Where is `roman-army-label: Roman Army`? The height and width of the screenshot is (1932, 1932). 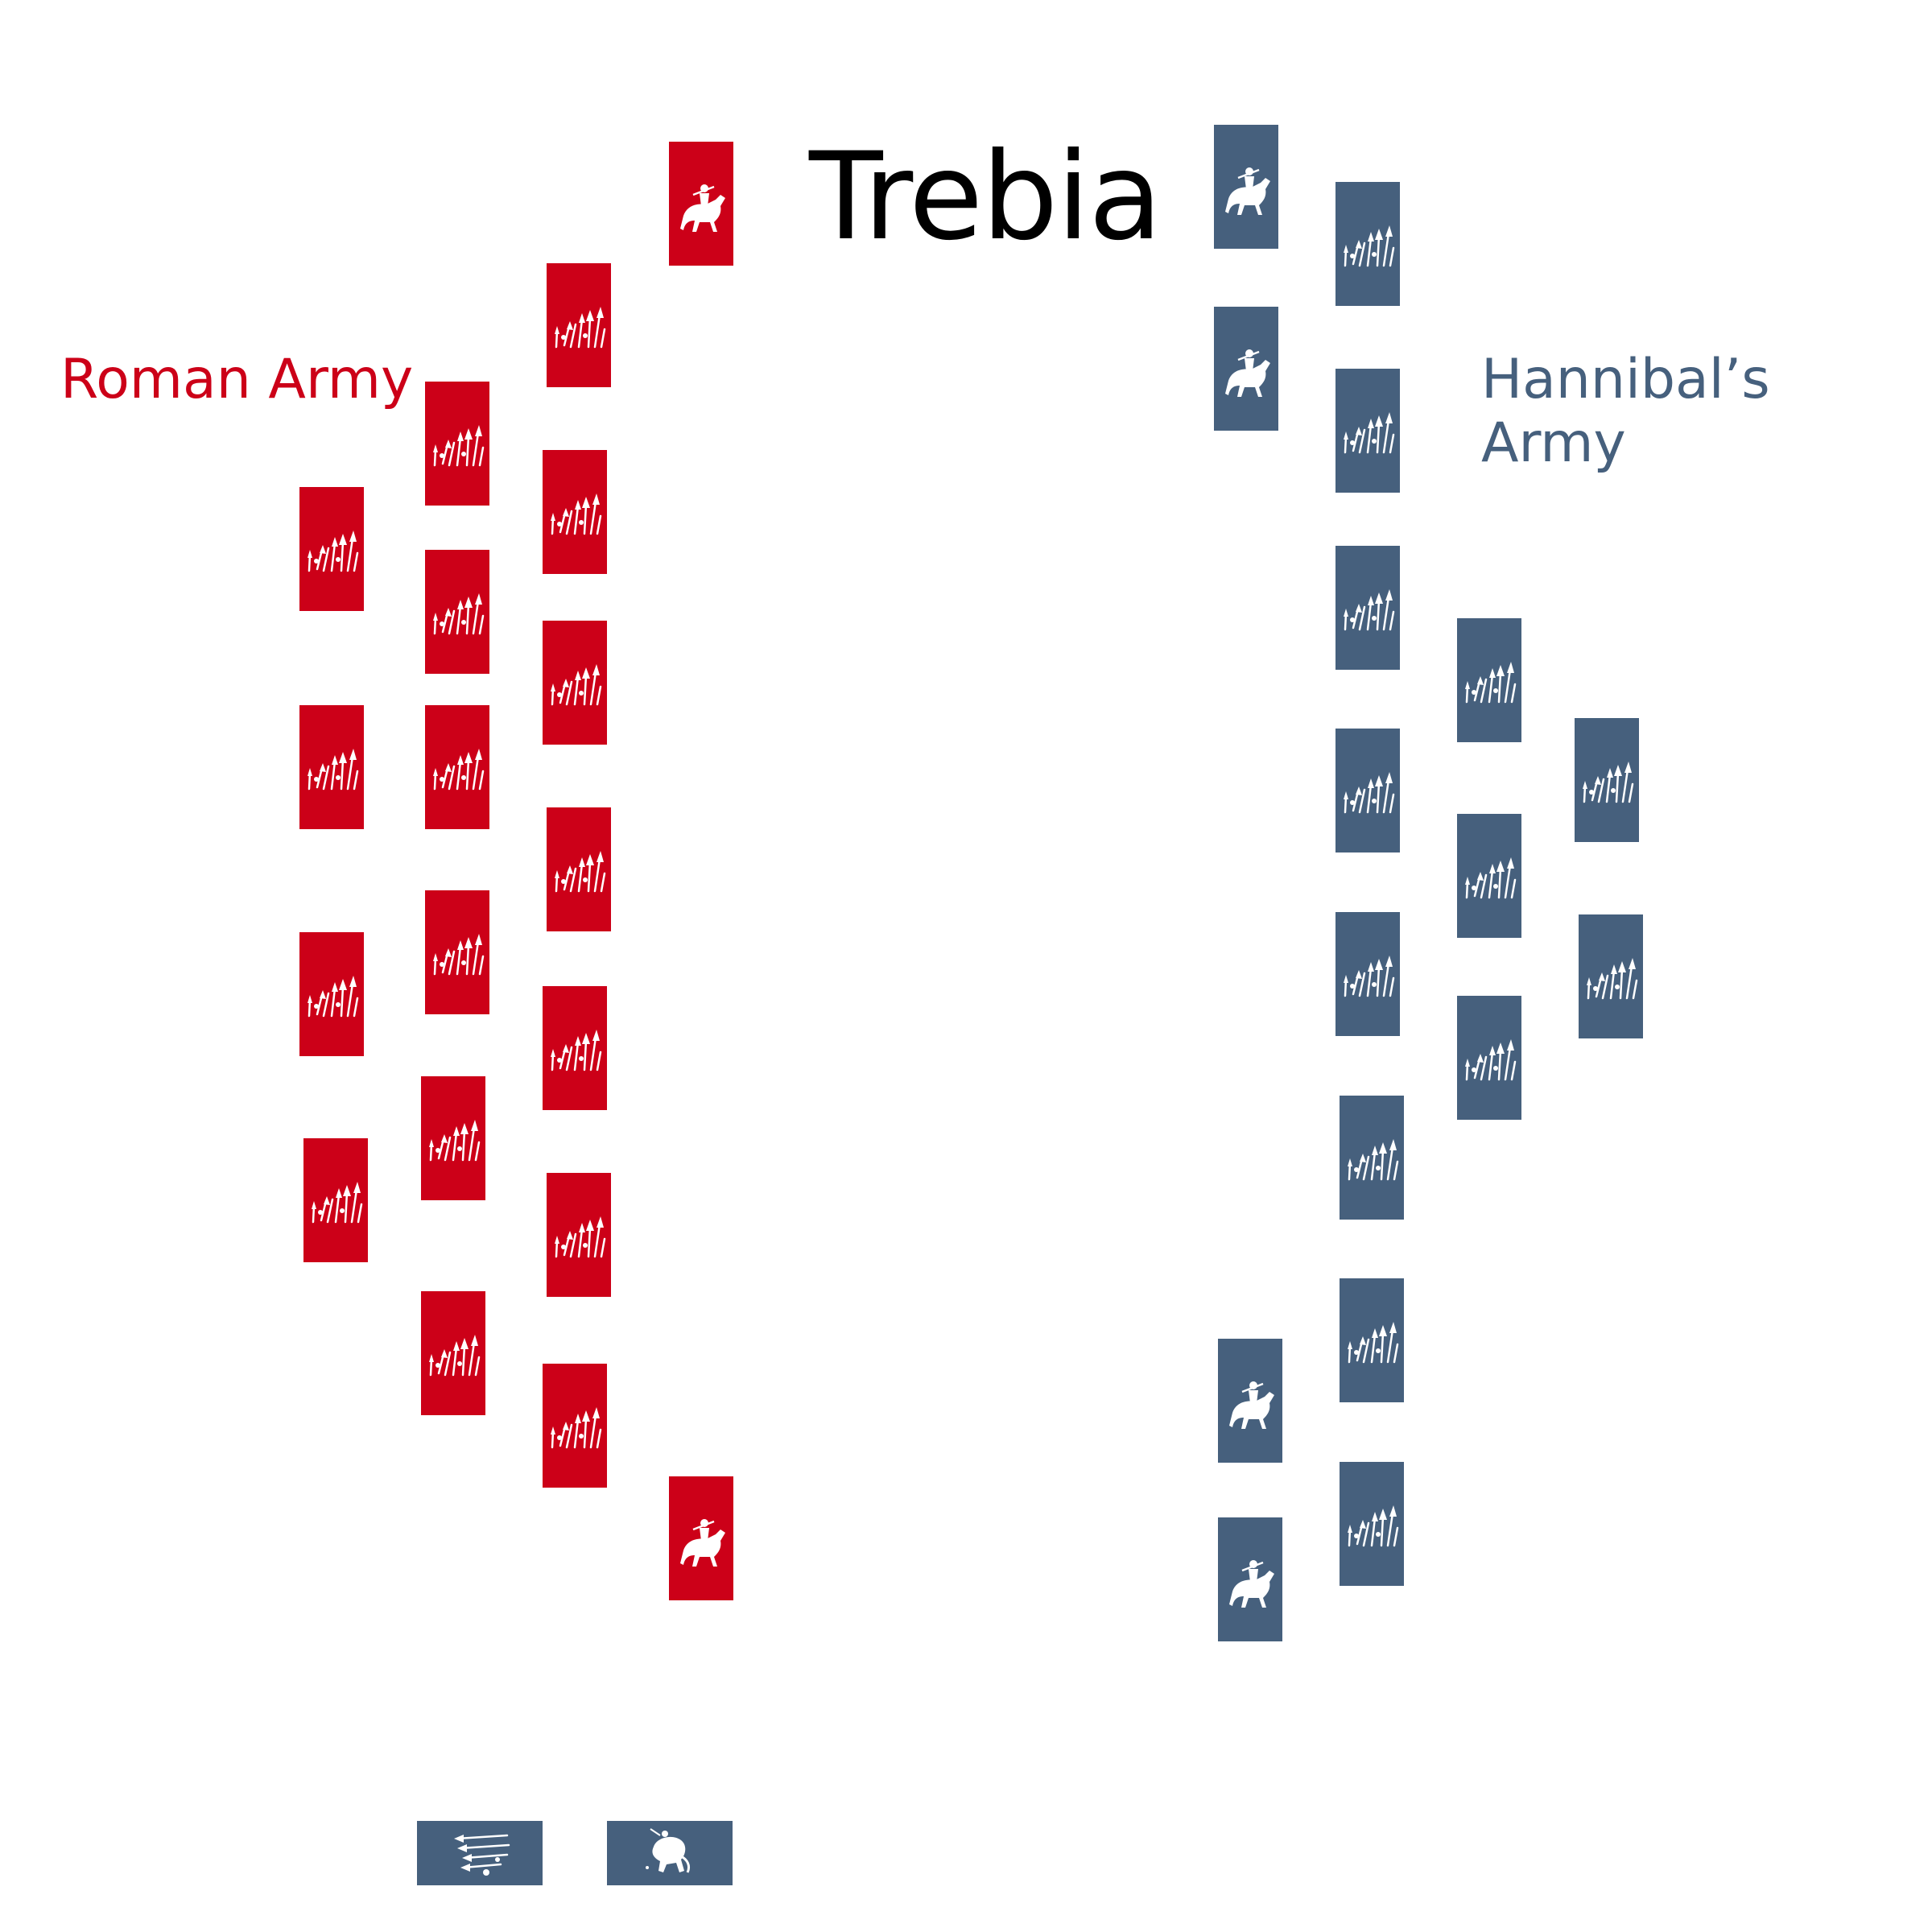
roman-army-label: Roman Army is located at coordinates (237, 379).